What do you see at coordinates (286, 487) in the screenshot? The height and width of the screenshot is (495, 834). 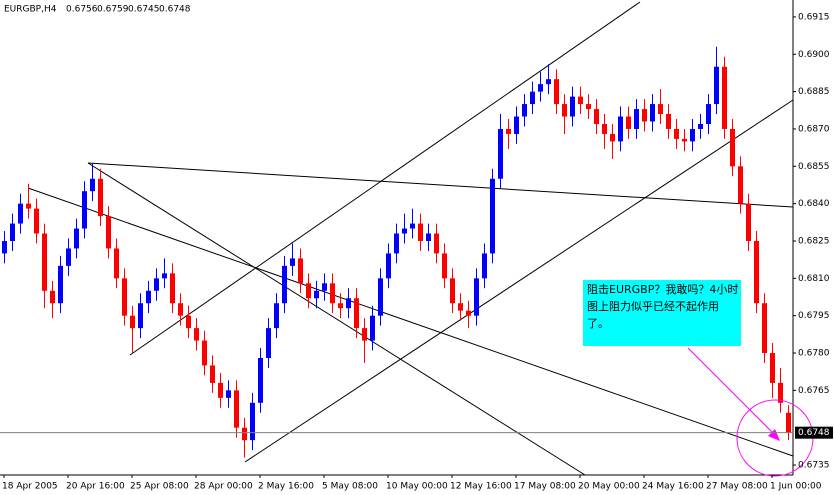 I see `x-tick-label: 2 May 16:00` at bounding box center [286, 487].